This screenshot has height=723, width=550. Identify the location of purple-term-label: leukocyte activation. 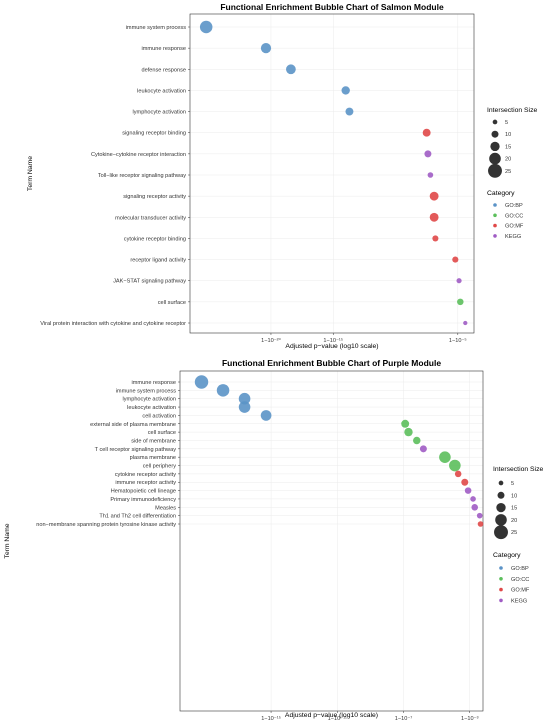
(151, 408).